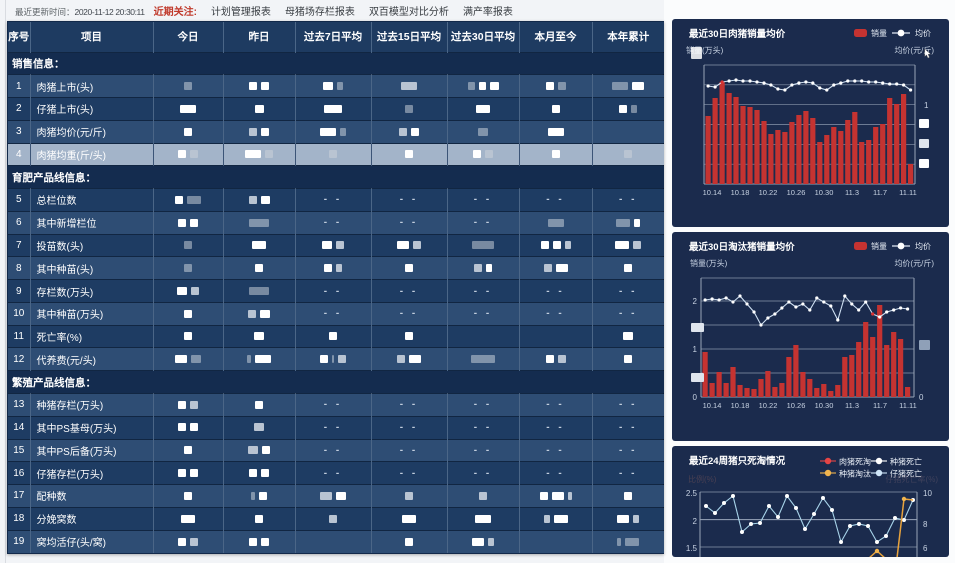 The height and width of the screenshot is (563, 955). I want to click on svg-text: 6, so click(925, 548).